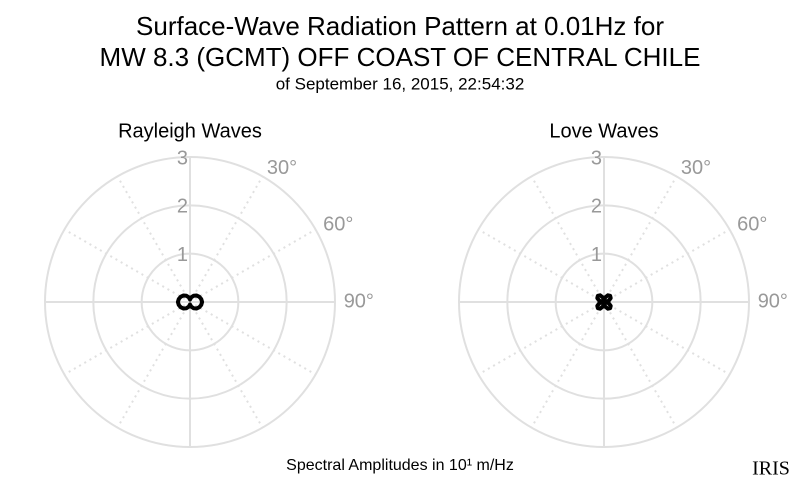  What do you see at coordinates (400, 83) in the screenshot?
I see `subtitle: of September 16, 2015, 22:54:32` at bounding box center [400, 83].